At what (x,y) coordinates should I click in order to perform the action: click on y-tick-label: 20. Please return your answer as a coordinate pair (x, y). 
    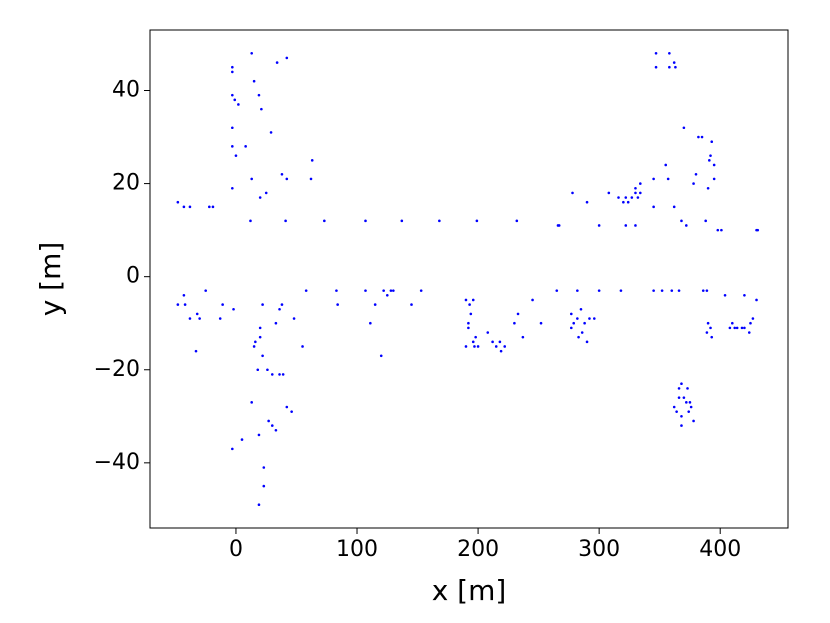
    Looking at the image, I should click on (126, 183).